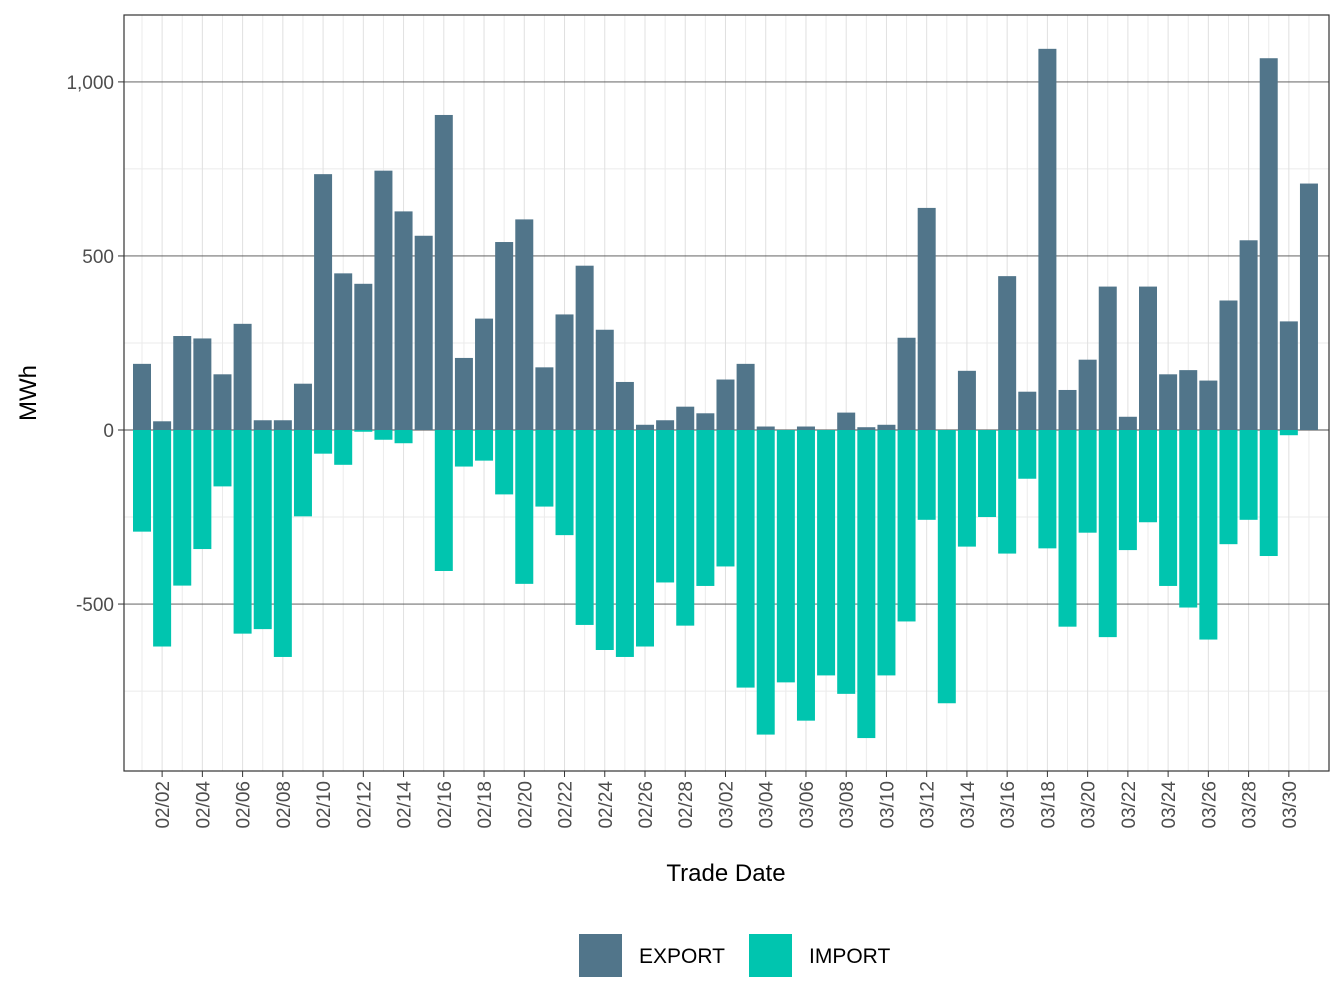 The height and width of the screenshot is (1008, 1344). Describe the element at coordinates (1008, 805) in the screenshot. I see `x-tick-label: 03/16` at that location.